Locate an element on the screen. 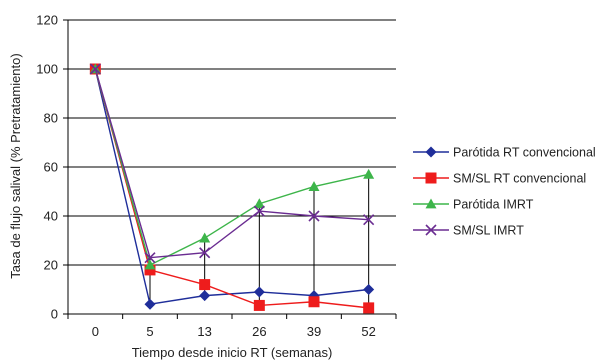 The height and width of the screenshot is (362, 613). legend-label: Parótida IMRT is located at coordinates (493, 205).